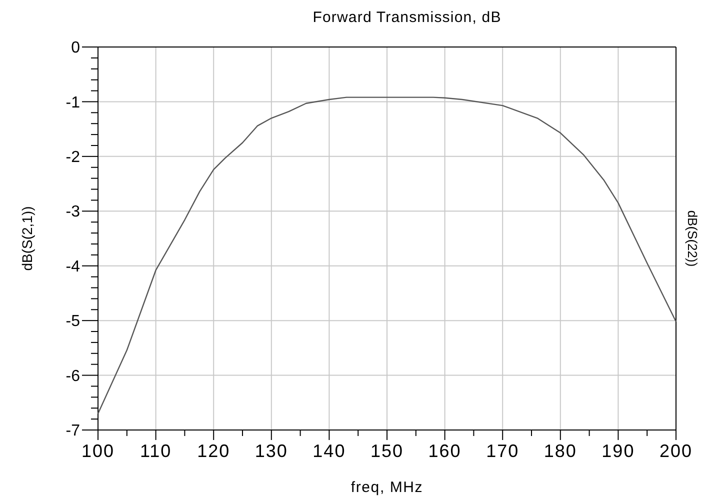  Describe the element at coordinates (75, 48) in the screenshot. I see `y-tick-label: 0` at that location.